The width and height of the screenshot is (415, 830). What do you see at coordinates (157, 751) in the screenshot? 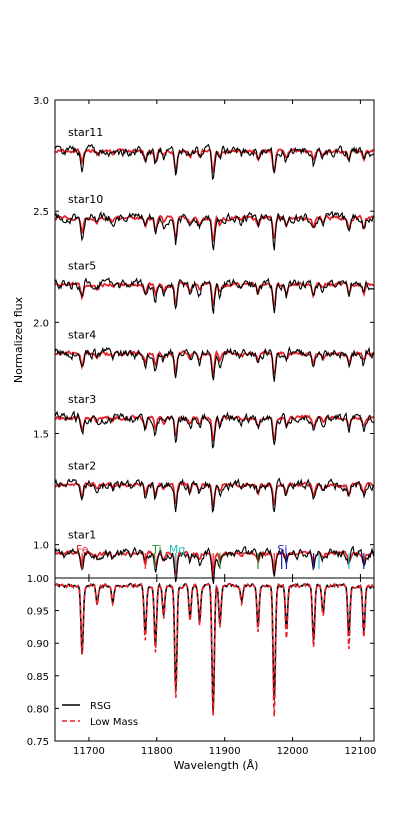
I see `x-tick-label: 11800` at bounding box center [157, 751].